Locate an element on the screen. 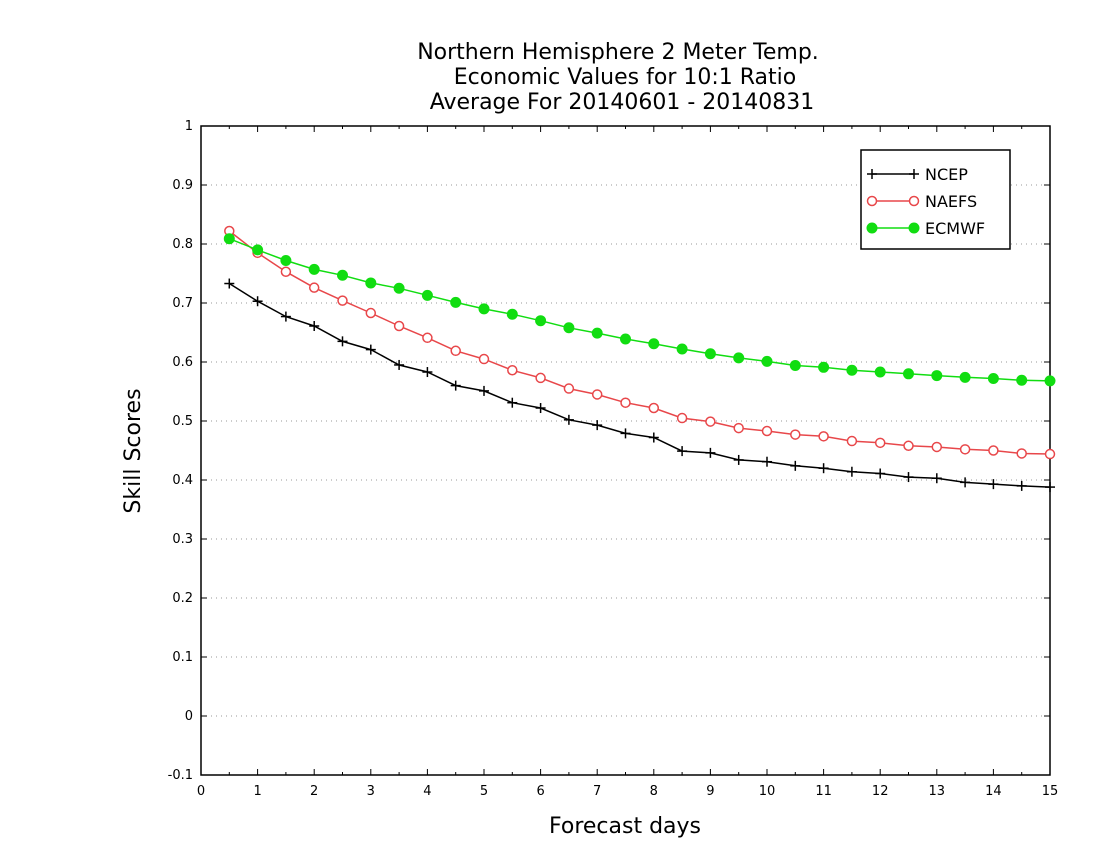 The height and width of the screenshot is (850, 1100). y-axis-label: Skill Scores is located at coordinates (133, 450).